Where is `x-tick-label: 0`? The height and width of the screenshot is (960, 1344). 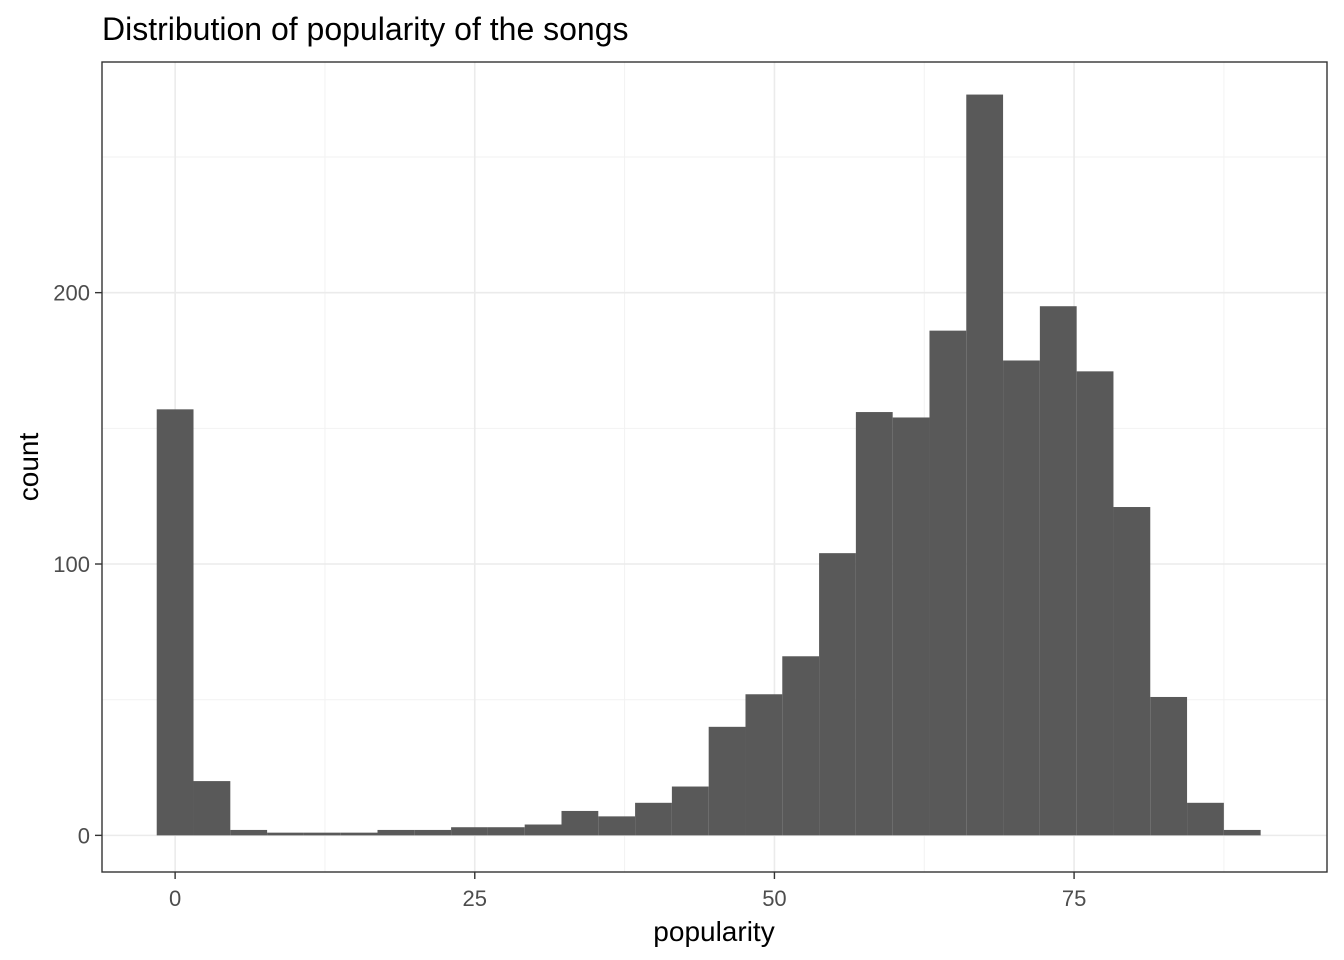 x-tick-label: 0 is located at coordinates (175, 898).